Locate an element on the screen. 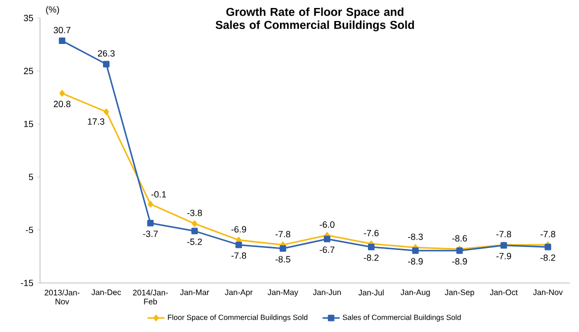 This screenshot has width=579, height=332. data-label: -6.0 is located at coordinates (327, 224).